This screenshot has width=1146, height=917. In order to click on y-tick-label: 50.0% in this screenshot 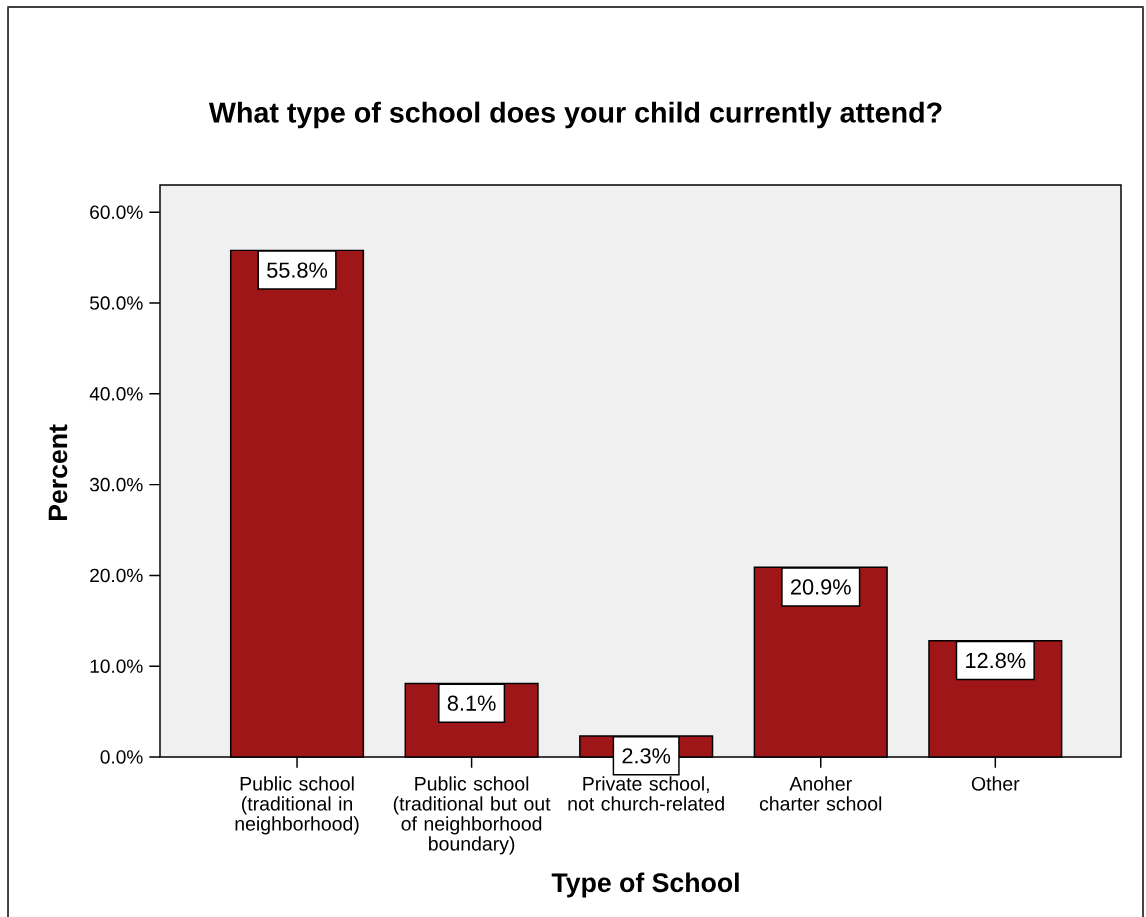, I will do `click(116, 303)`.